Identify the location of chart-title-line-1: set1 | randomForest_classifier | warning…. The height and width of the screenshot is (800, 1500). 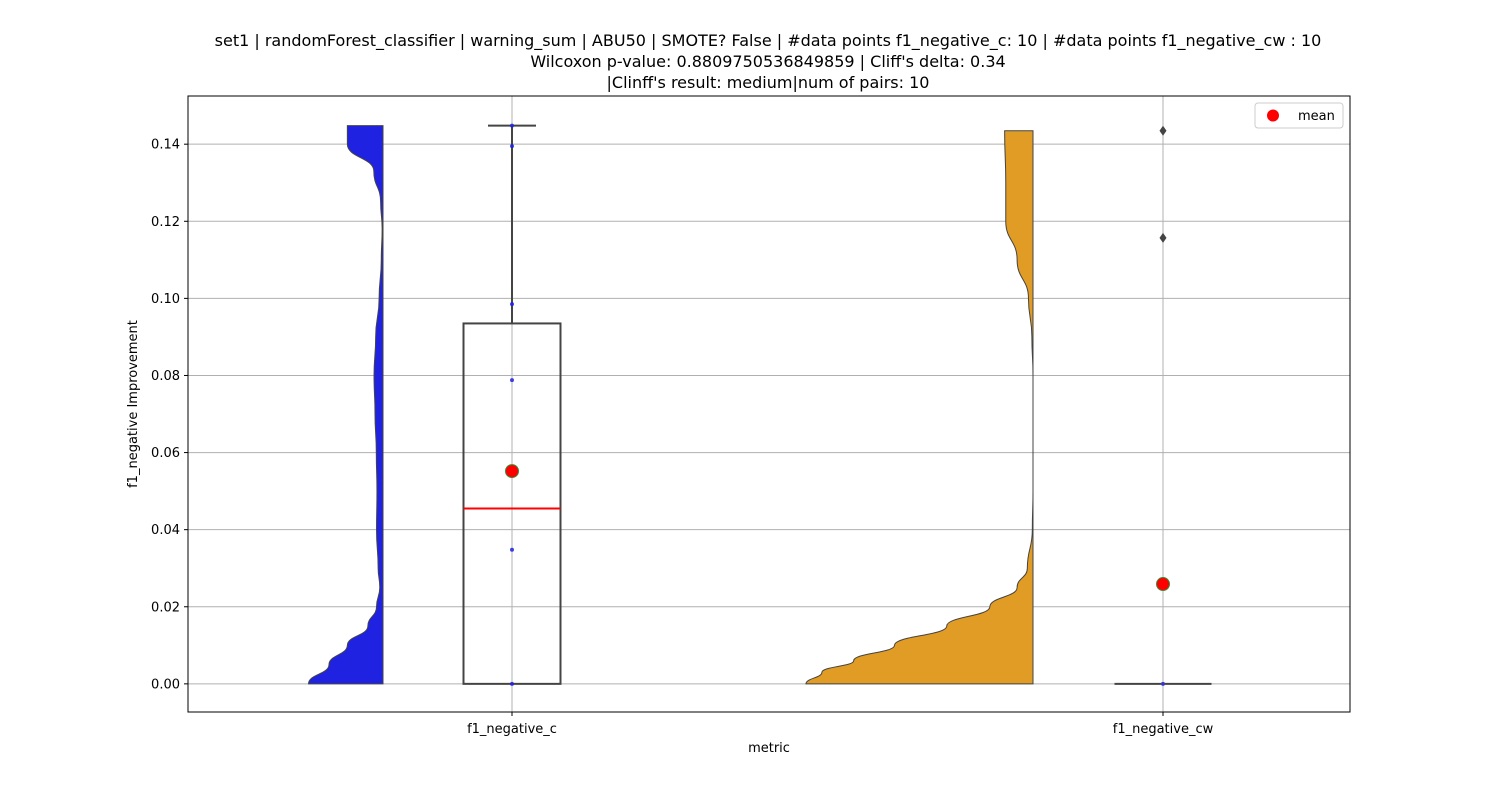
(768, 41).